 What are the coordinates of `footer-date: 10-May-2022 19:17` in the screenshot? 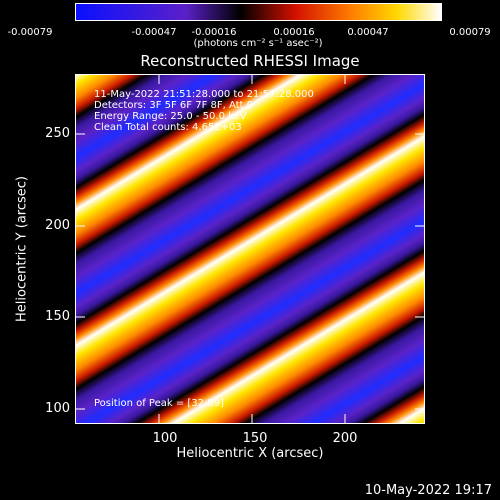 It's located at (428, 490).